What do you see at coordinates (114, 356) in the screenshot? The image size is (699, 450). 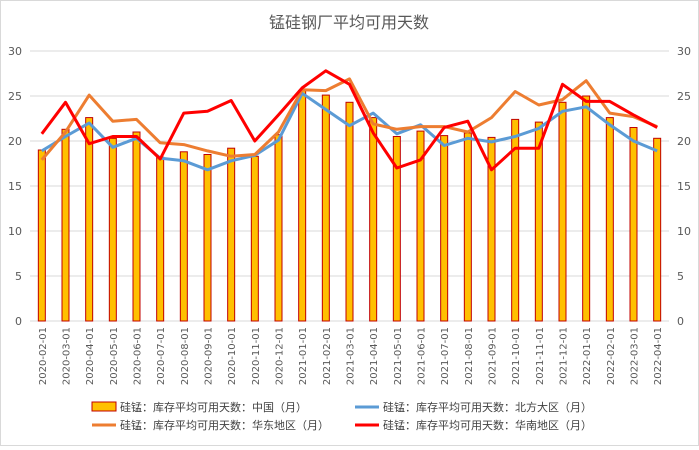 I see `x-tick-label: 2020-05-01` at bounding box center [114, 356].